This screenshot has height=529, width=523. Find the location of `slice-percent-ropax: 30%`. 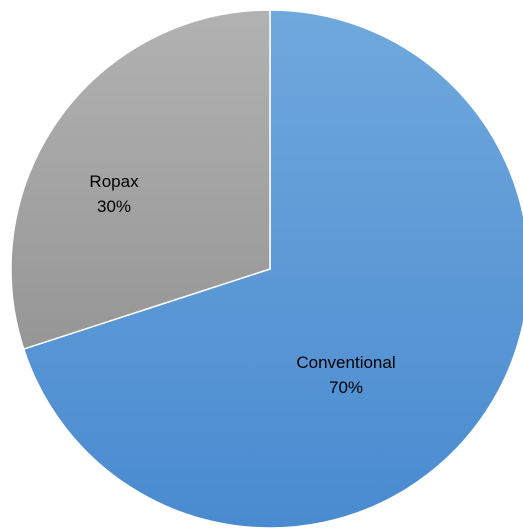

slice-percent-ropax: 30% is located at coordinates (114, 206).